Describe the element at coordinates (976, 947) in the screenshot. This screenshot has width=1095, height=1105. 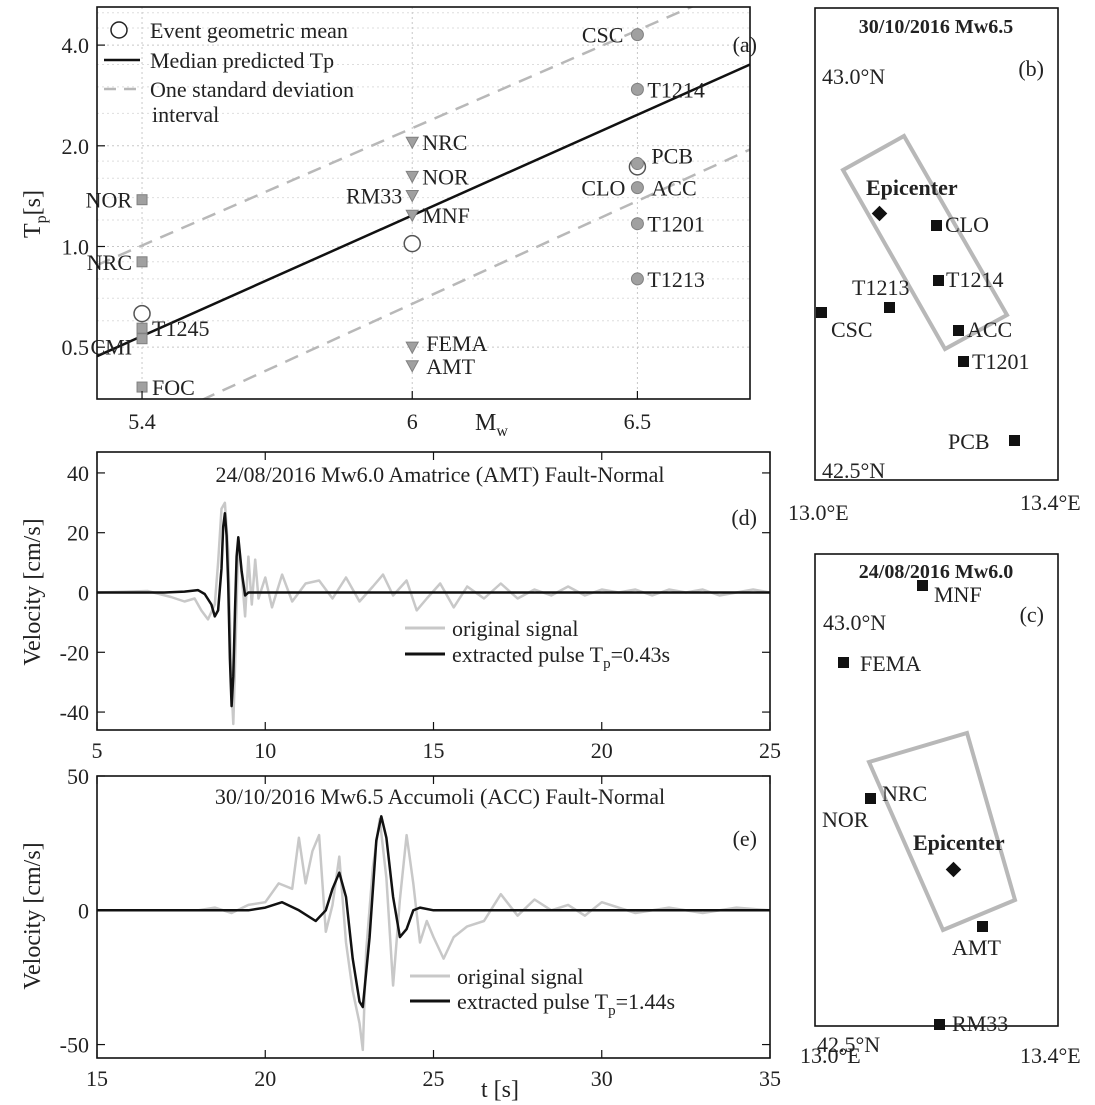
I see `station-label: AMT` at that location.